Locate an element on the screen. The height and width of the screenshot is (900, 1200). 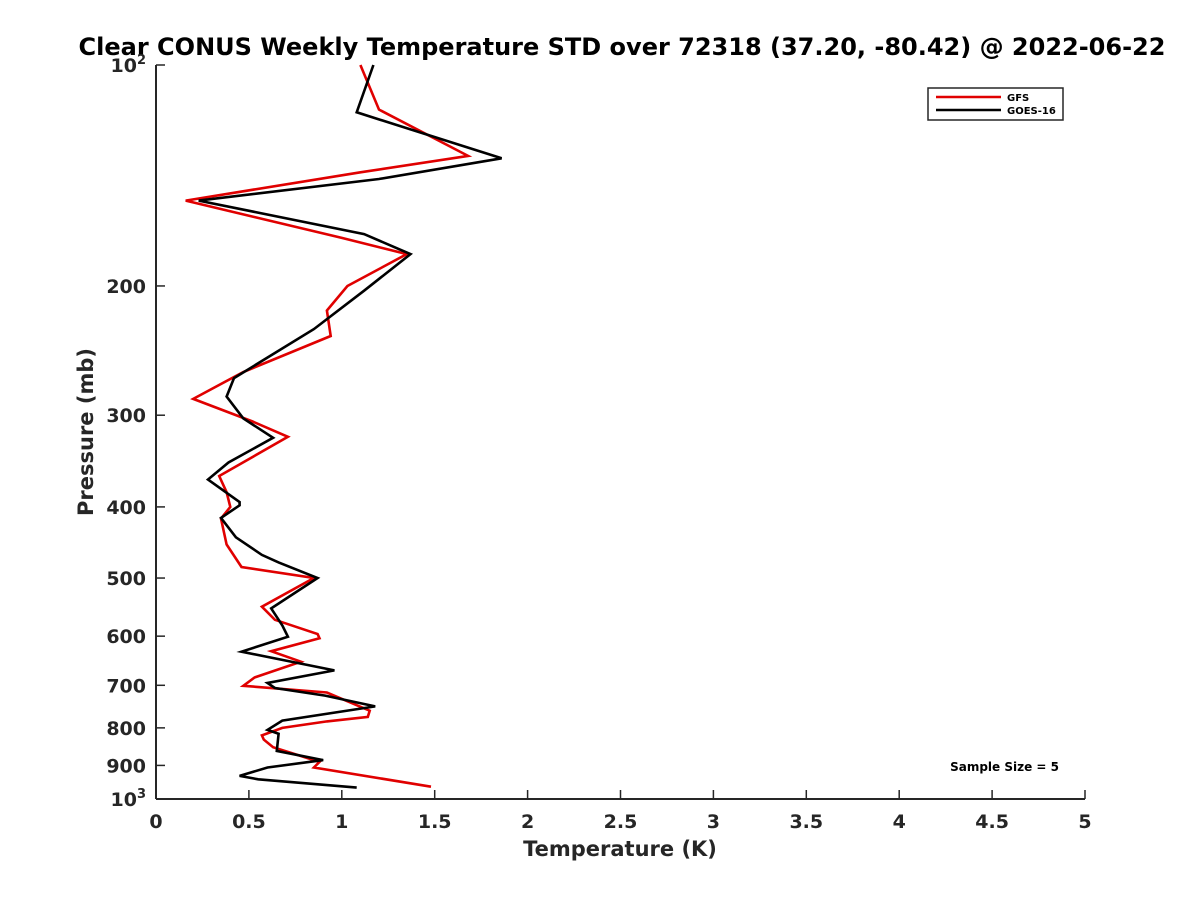
y-tick-label-base: 200 is located at coordinates (126, 287).